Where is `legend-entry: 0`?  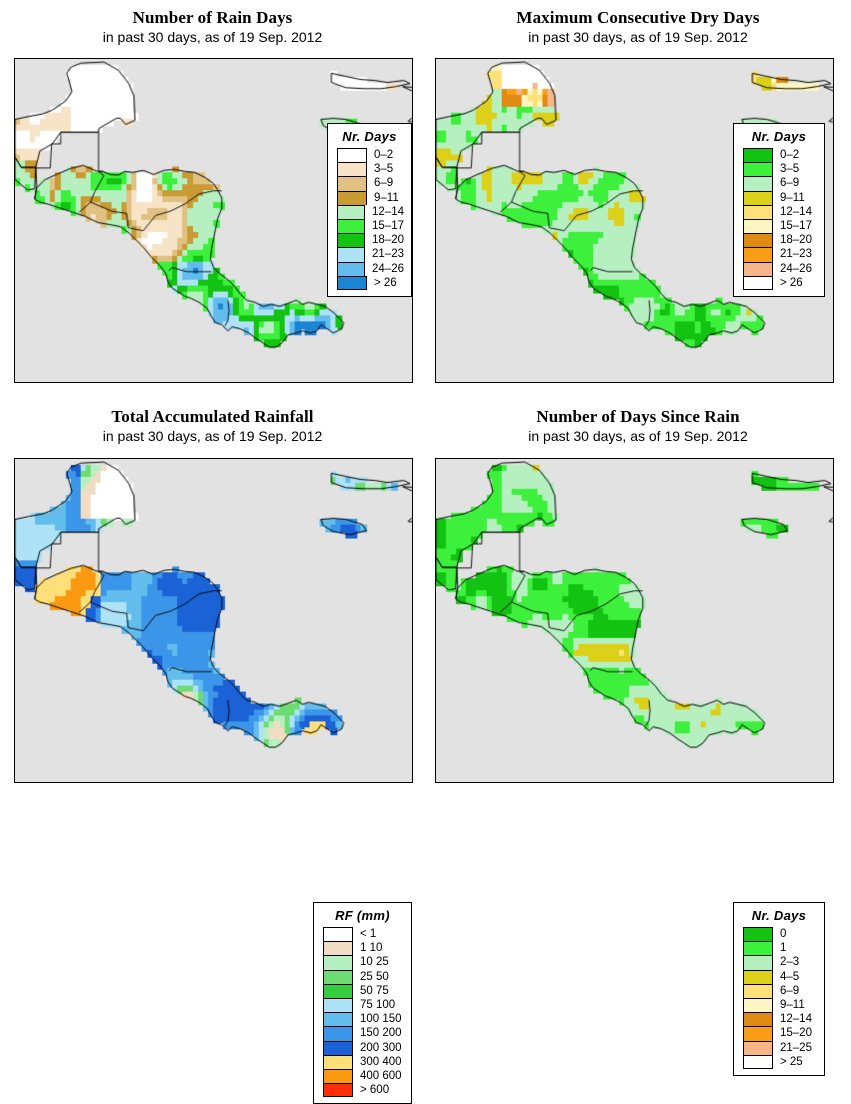
legend-entry: 0 is located at coordinates (780, 934).